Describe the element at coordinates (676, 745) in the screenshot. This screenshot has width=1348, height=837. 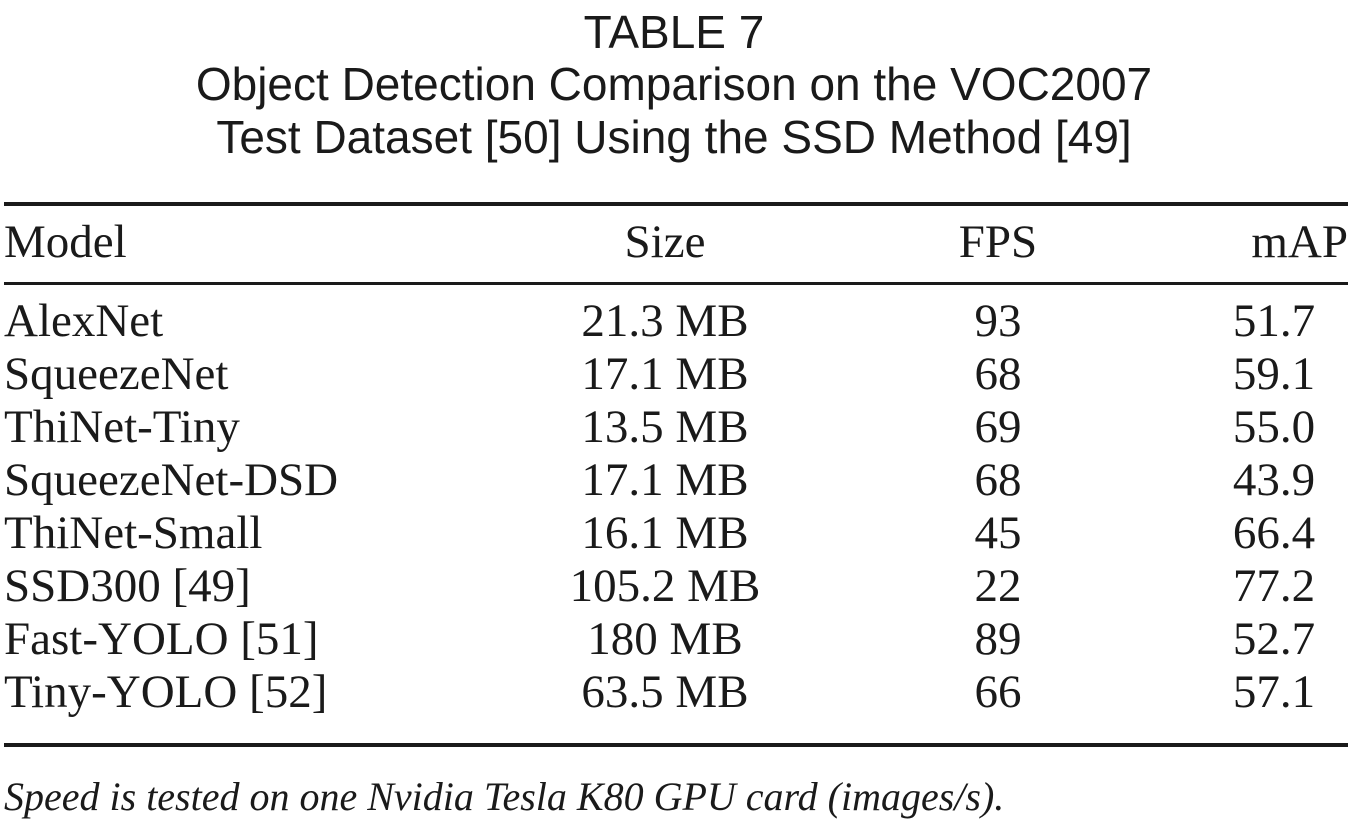
I see `table-bottom-rule` at that location.